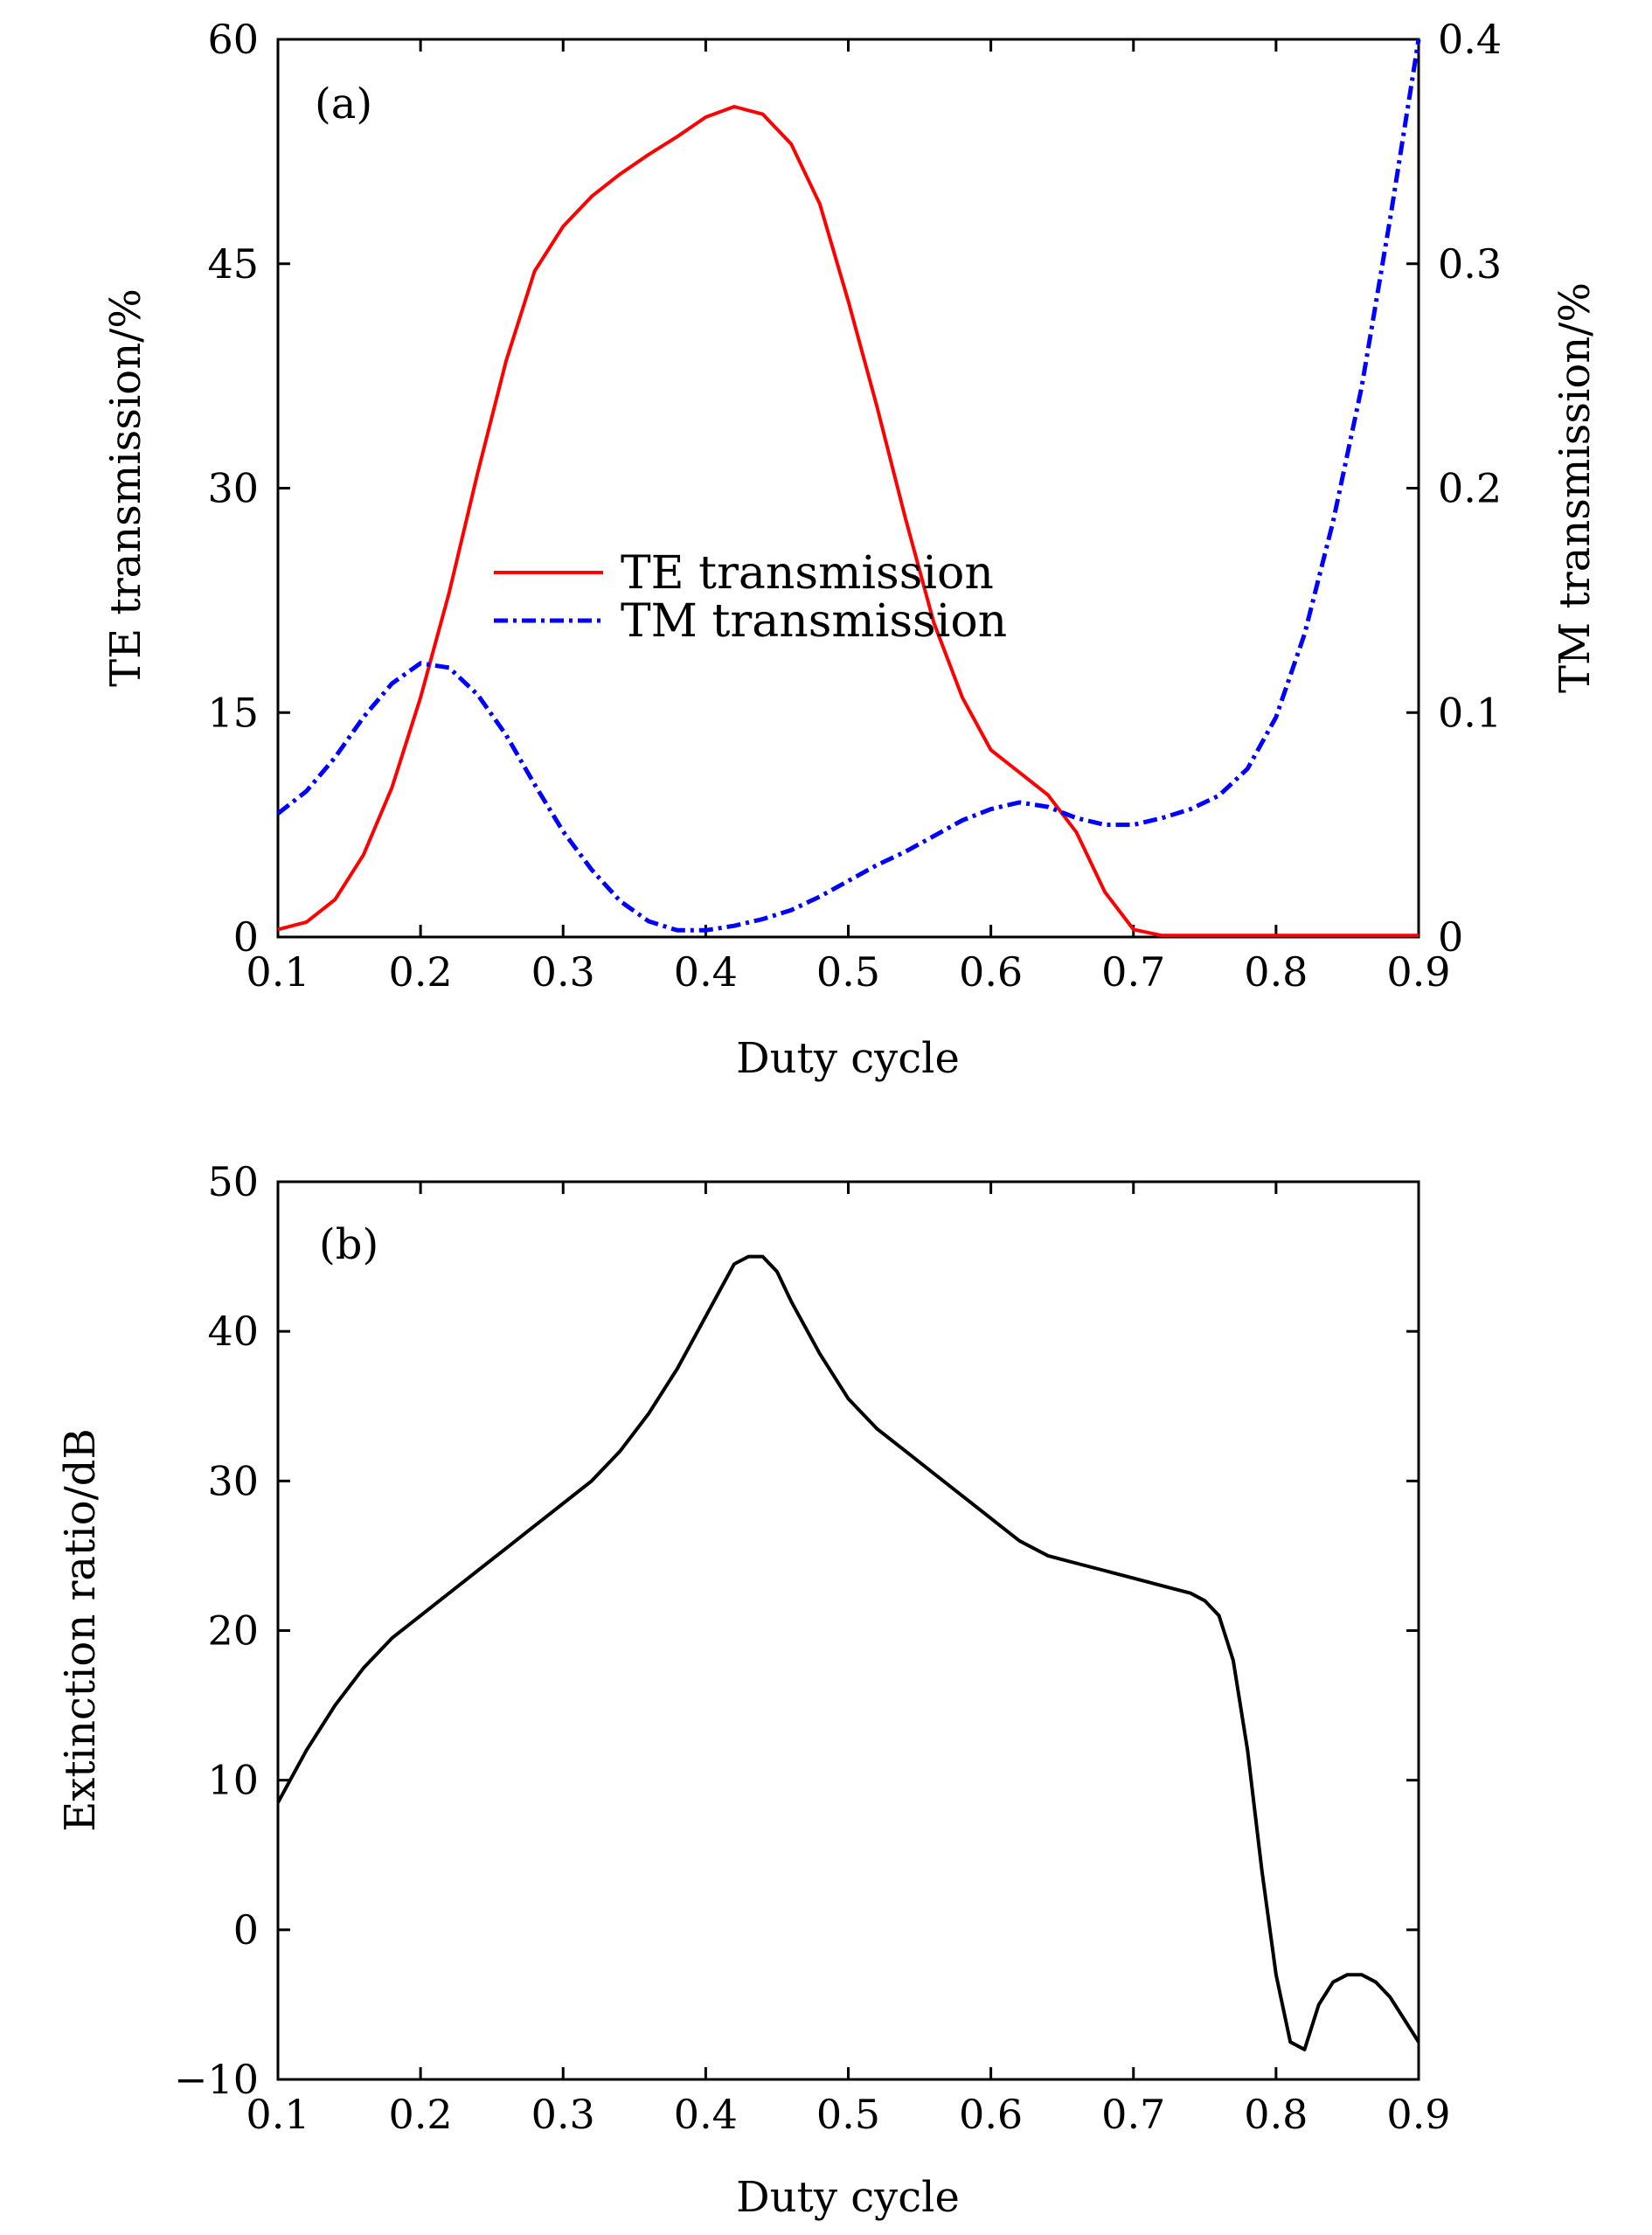 Image resolution: width=1652 pixels, height=2235 pixels. What do you see at coordinates (233, 264) in the screenshot?
I see `y-tick-label: 45` at bounding box center [233, 264].